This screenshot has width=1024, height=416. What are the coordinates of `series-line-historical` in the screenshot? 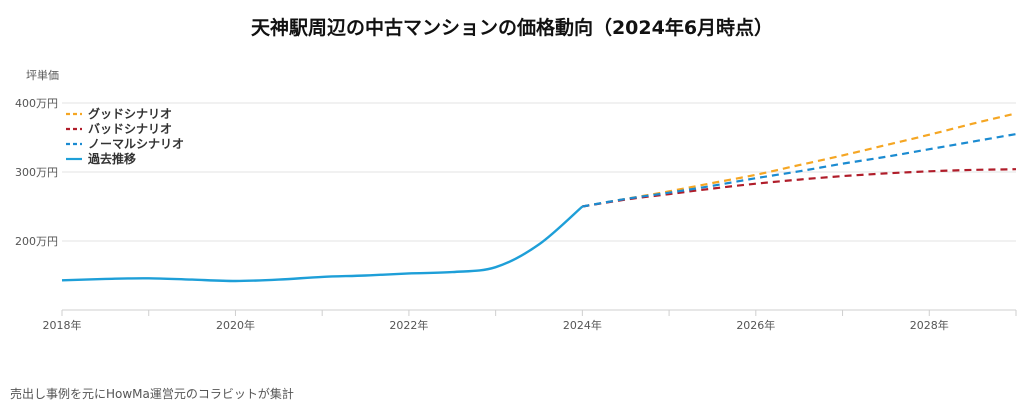 It's located at (322, 244).